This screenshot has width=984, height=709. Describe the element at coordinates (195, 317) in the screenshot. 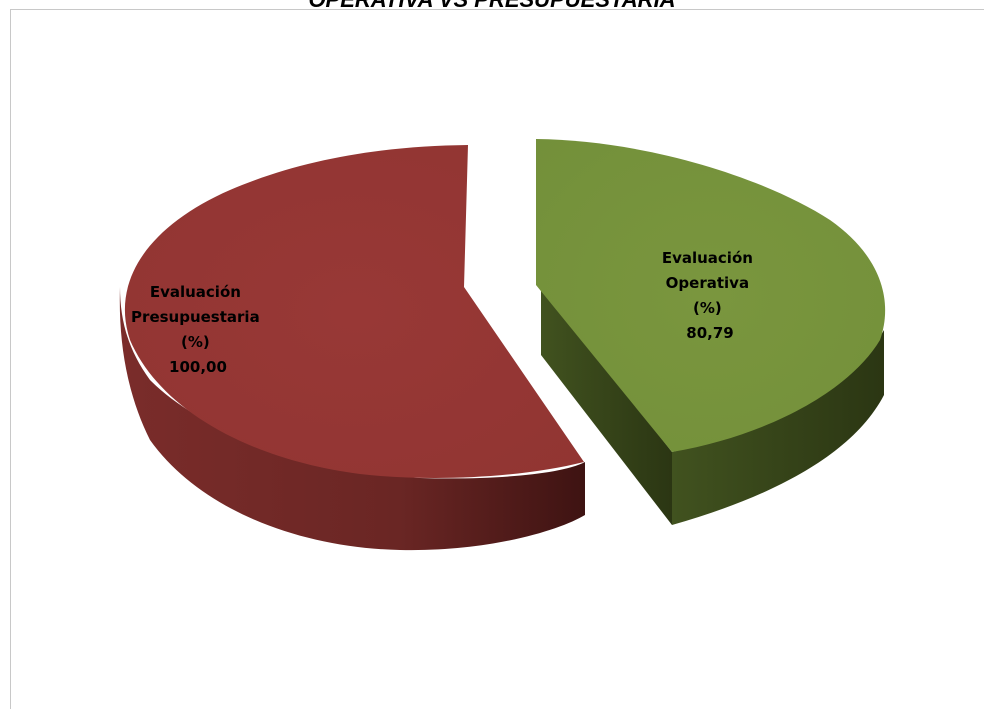

I see `slice-label-line: Presupuestaria` at that location.